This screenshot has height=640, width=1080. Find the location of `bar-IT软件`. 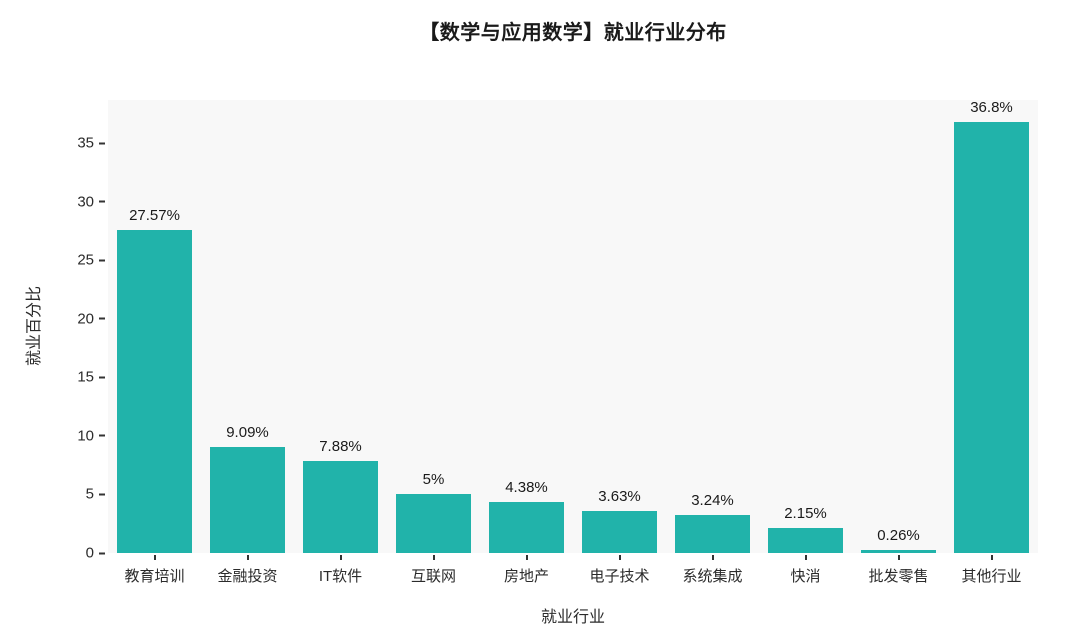

bar-IT软件 is located at coordinates (340, 506).